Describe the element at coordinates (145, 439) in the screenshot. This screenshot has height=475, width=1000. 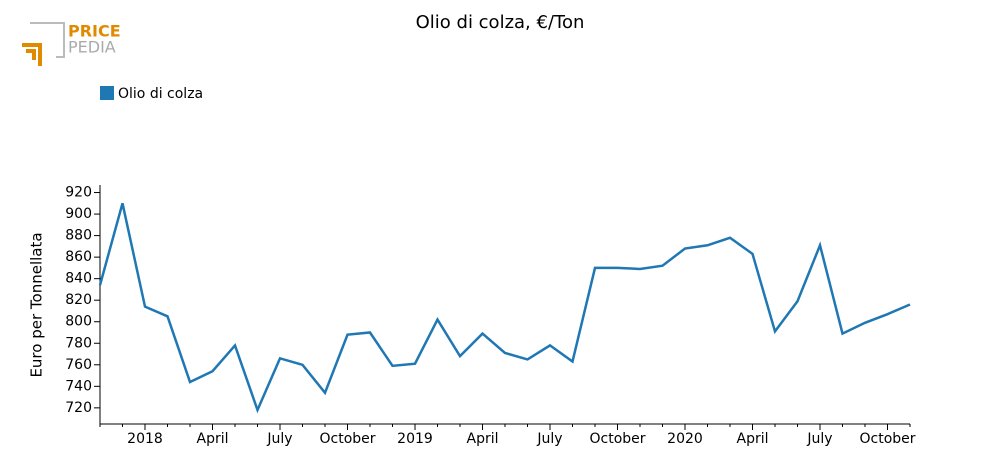
I see `x-tick-label: 2018` at that location.